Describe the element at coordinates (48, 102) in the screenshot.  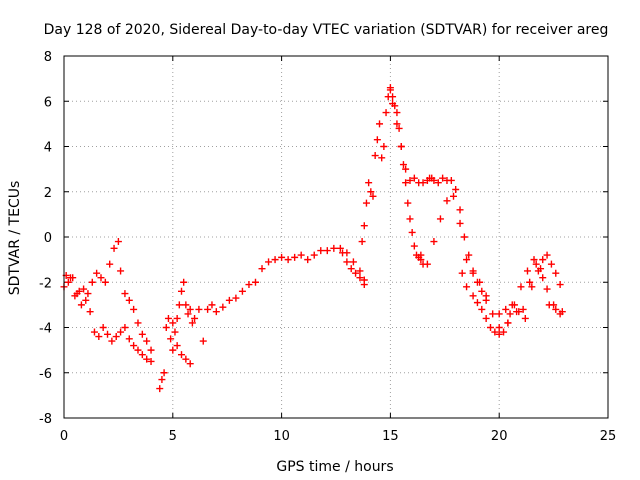
I see `y-tick-label: 6` at that location.